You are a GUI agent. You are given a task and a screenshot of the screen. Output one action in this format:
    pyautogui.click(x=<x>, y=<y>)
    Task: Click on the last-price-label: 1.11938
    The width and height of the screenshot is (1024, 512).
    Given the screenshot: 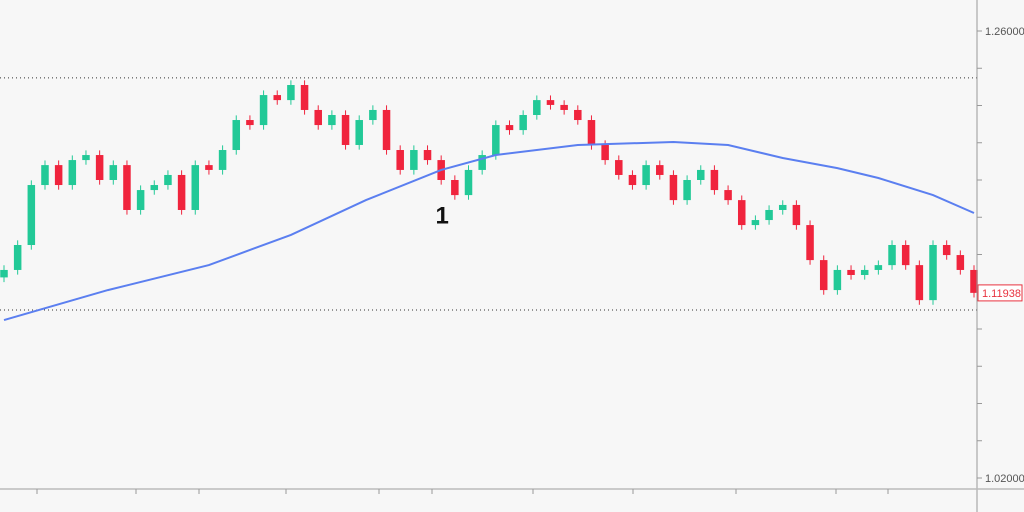 What is the action you would take?
    pyautogui.click(x=1001, y=294)
    